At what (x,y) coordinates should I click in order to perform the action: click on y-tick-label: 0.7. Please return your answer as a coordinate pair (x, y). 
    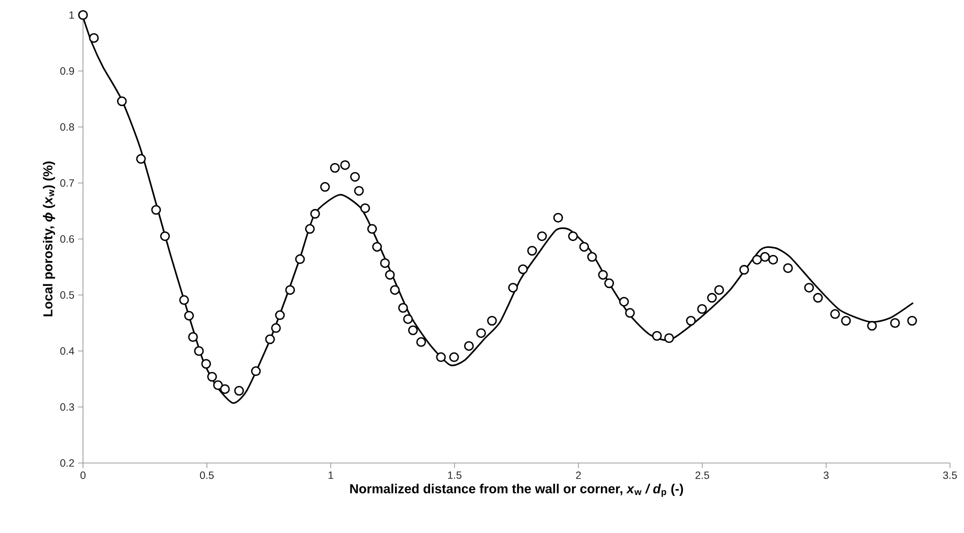
    Looking at the image, I should click on (67, 183).